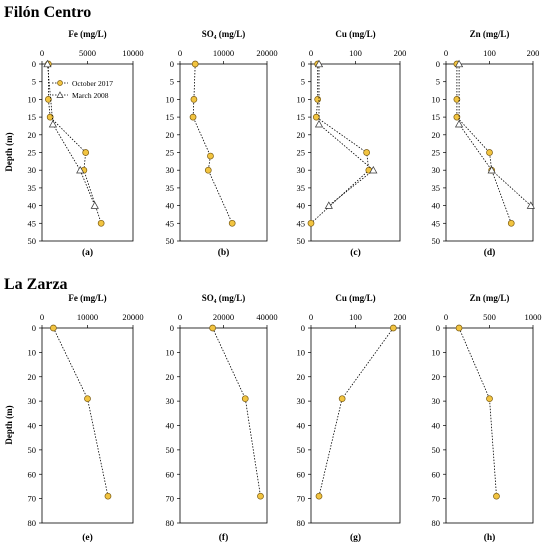  I want to click on y-tick-label: 80, so click(301, 523).